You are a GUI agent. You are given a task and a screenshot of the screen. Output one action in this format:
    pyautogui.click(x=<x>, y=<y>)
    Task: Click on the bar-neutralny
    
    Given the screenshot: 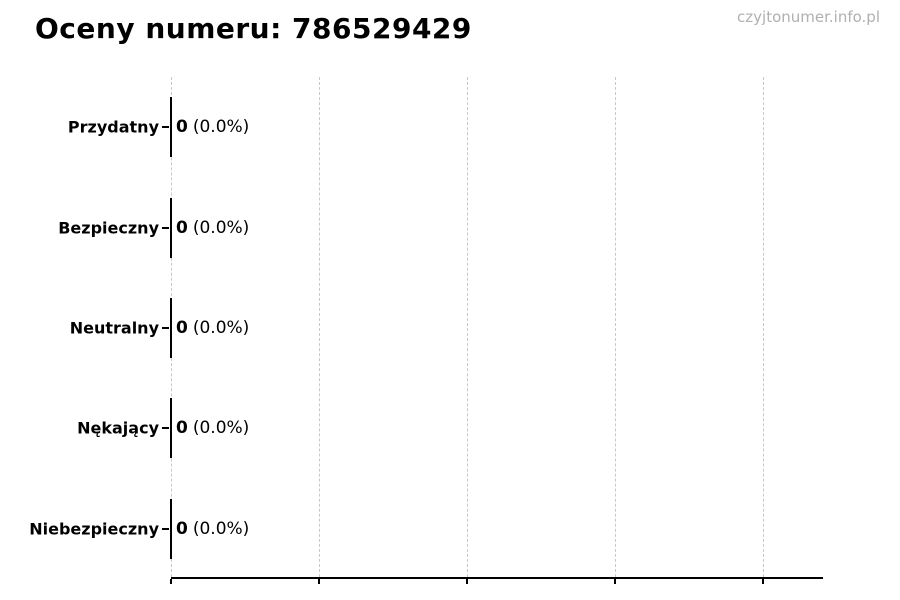 What is the action you would take?
    pyautogui.click(x=171, y=328)
    